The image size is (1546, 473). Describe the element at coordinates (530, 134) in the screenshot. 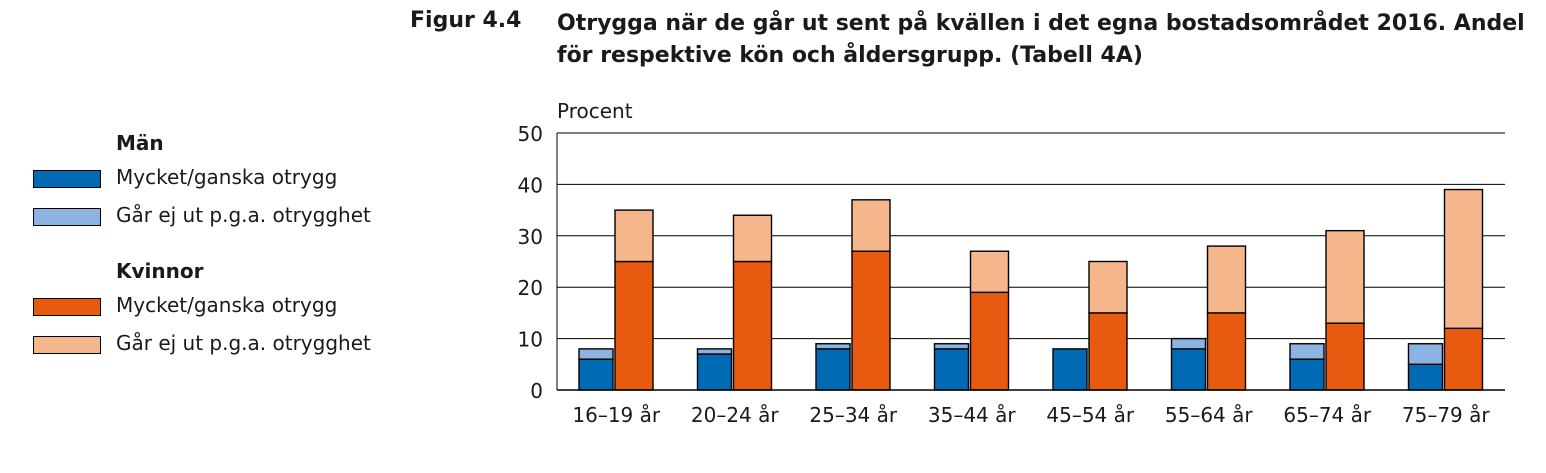

I see `y-tick-label: 50` at that location.